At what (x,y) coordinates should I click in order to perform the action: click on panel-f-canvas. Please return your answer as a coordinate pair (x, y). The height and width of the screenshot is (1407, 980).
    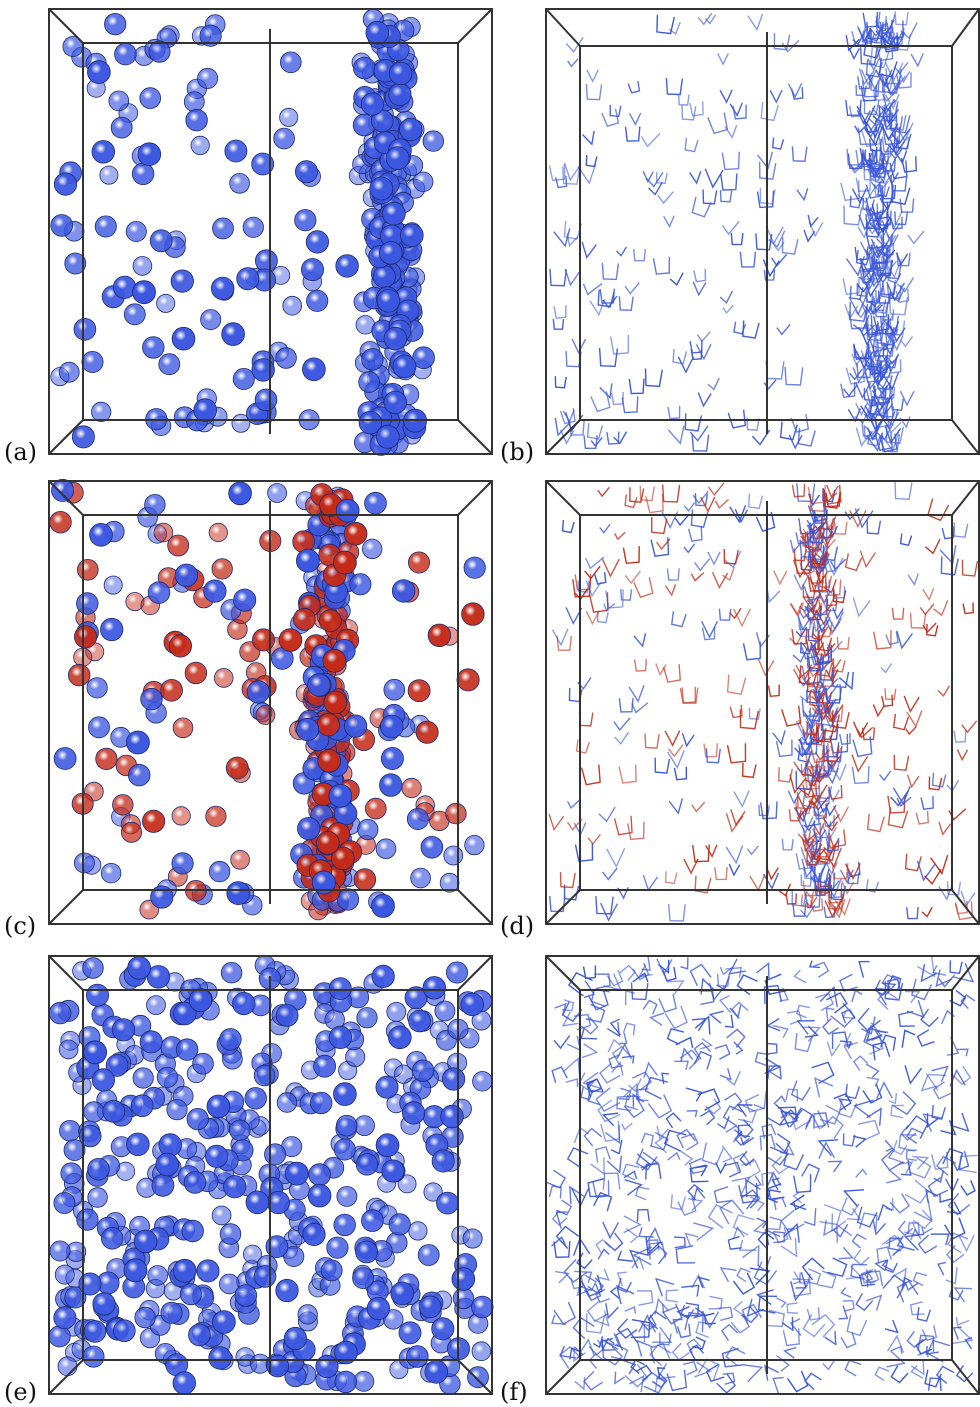
    Looking at the image, I should click on (762, 1175).